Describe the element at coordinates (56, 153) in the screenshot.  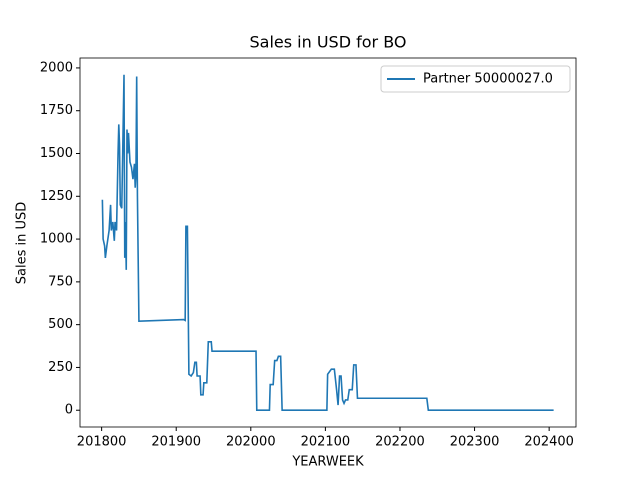
I see `y-tick-label: 1500` at that location.